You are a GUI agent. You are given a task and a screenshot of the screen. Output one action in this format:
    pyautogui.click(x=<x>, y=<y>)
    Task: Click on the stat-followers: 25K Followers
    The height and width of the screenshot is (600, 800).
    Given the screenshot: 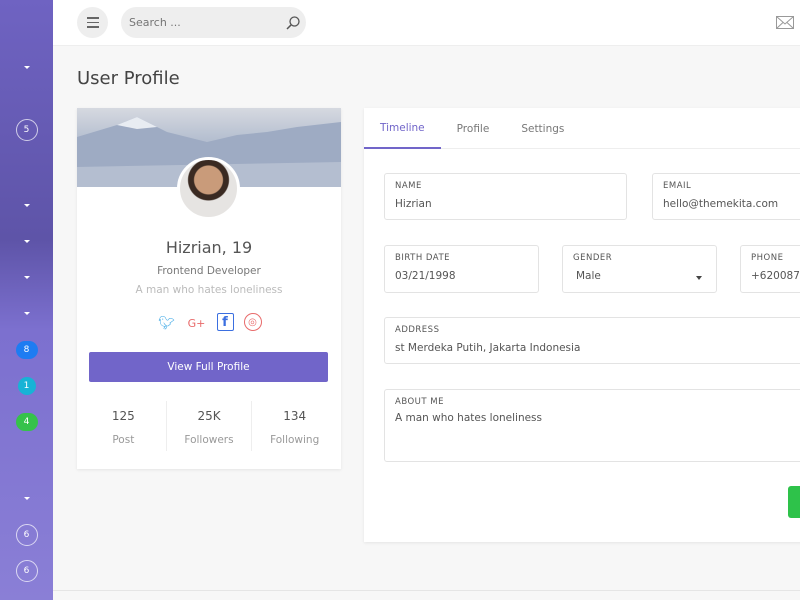 What is the action you would take?
    pyautogui.click(x=210, y=426)
    